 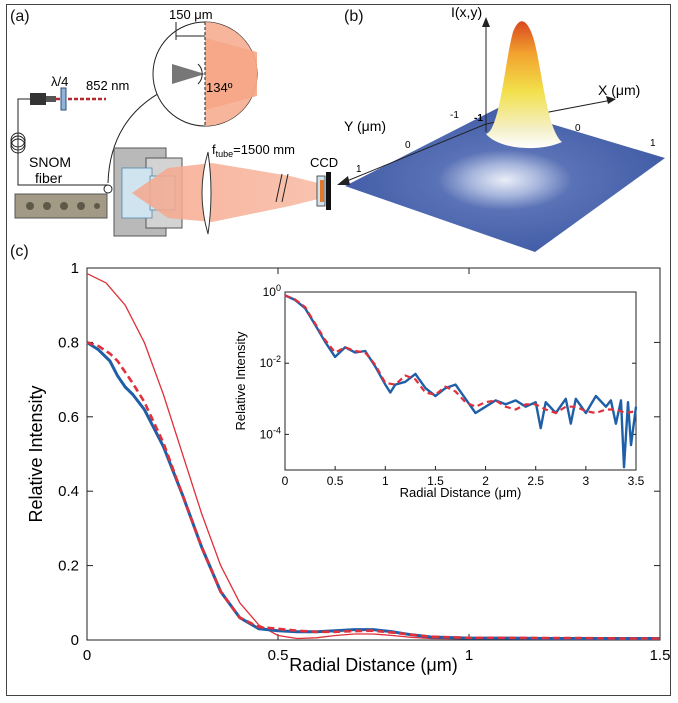 What do you see at coordinates (335, 481) in the screenshot?
I see `inset-x-tick-label: 0.5` at bounding box center [335, 481].